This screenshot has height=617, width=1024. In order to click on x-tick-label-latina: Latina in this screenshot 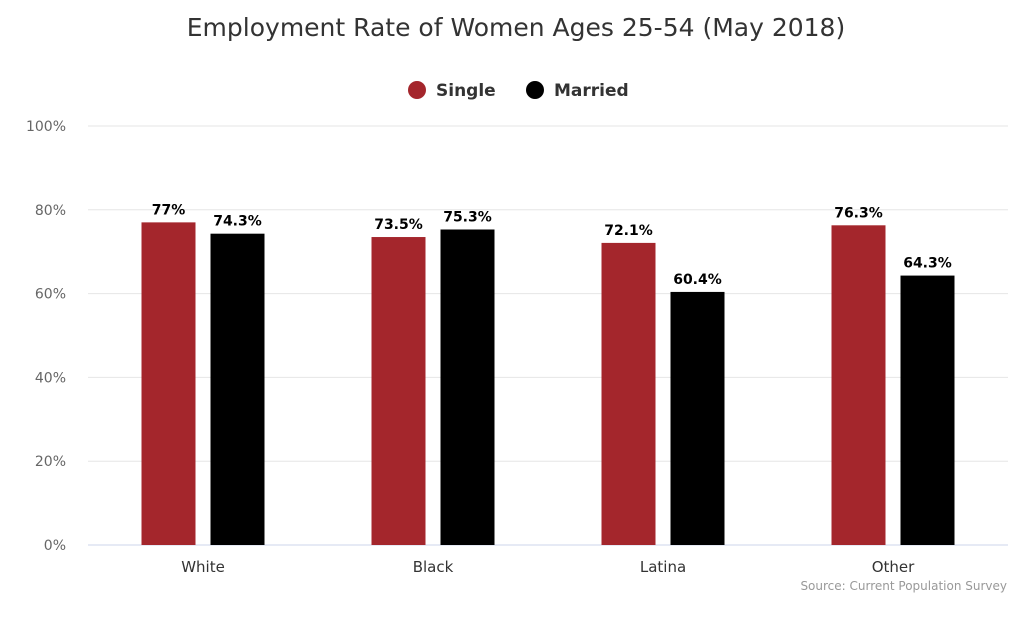, I will do `click(663, 567)`.